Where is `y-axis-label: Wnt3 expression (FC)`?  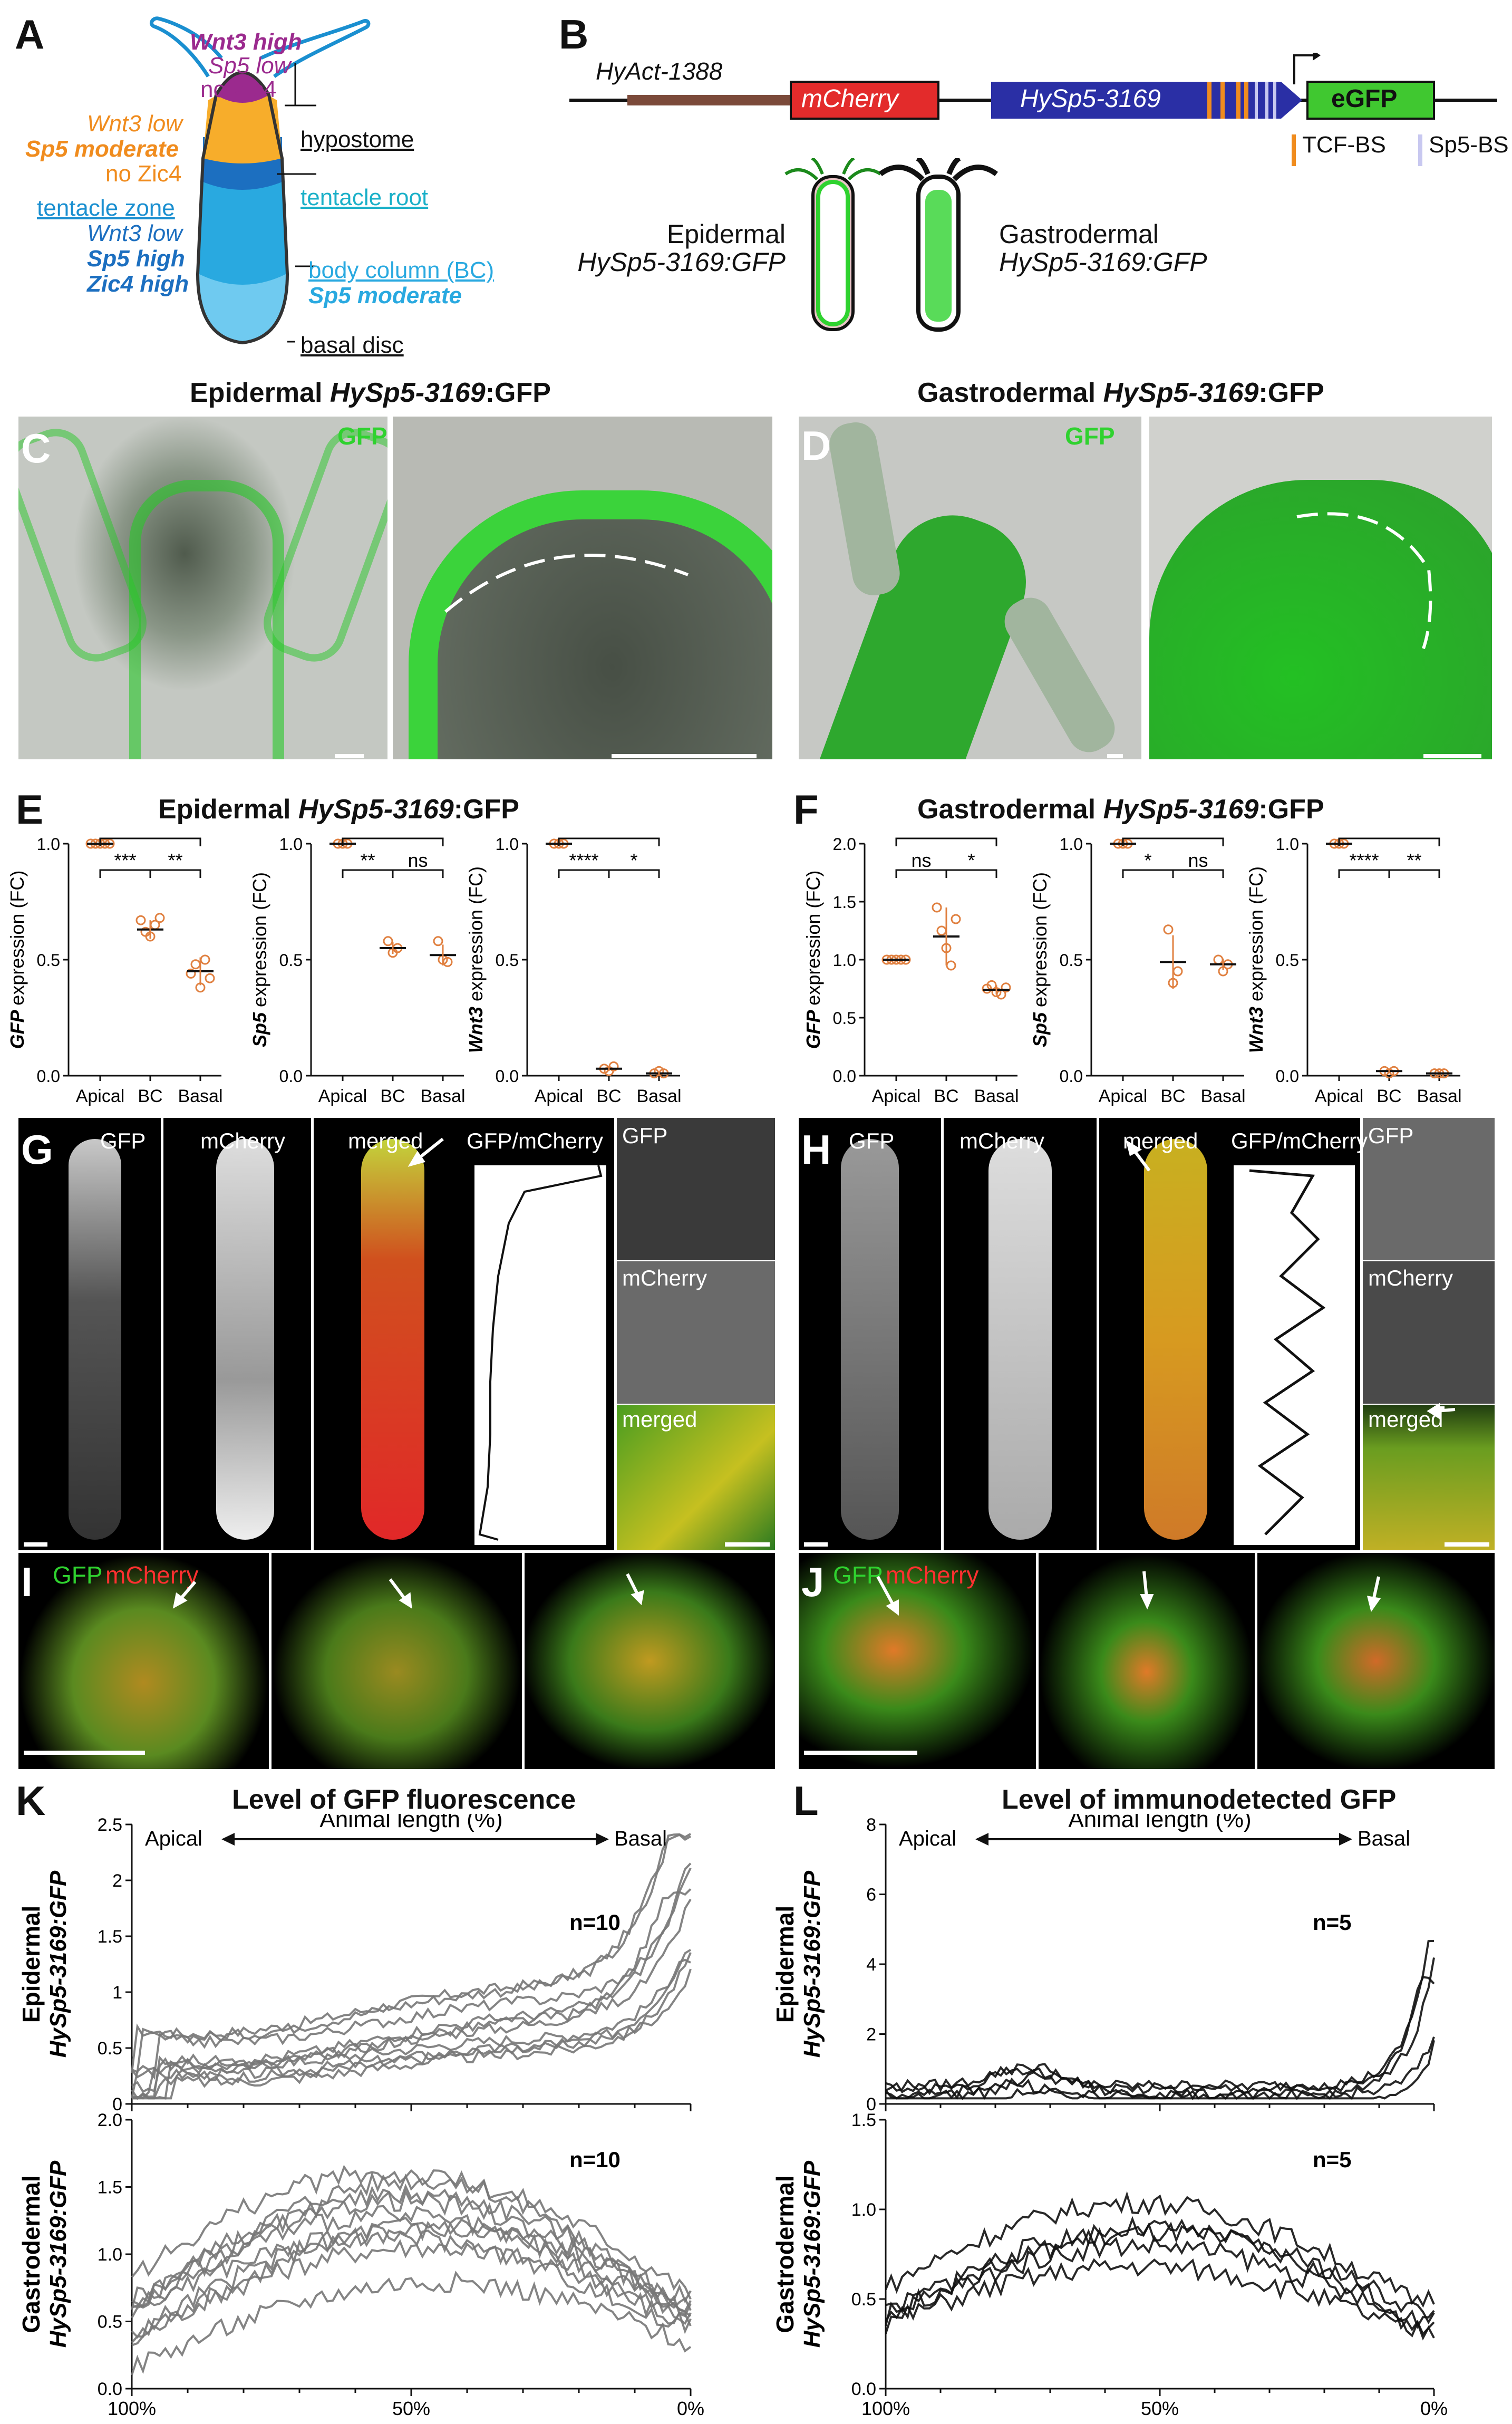 y-axis-label: Wnt3 expression (FC) is located at coordinates (476, 960).